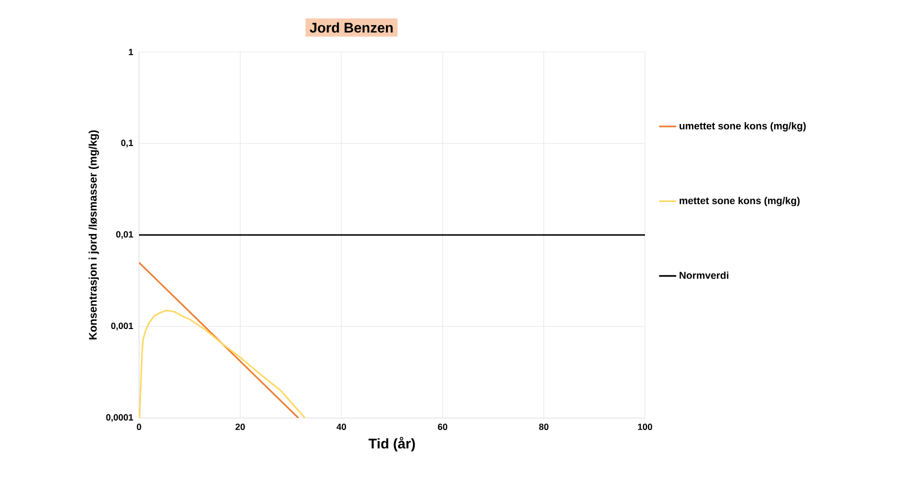 The image size is (922, 485). Describe the element at coordinates (543, 427) in the screenshot. I see `x-tick-label: 80` at that location.